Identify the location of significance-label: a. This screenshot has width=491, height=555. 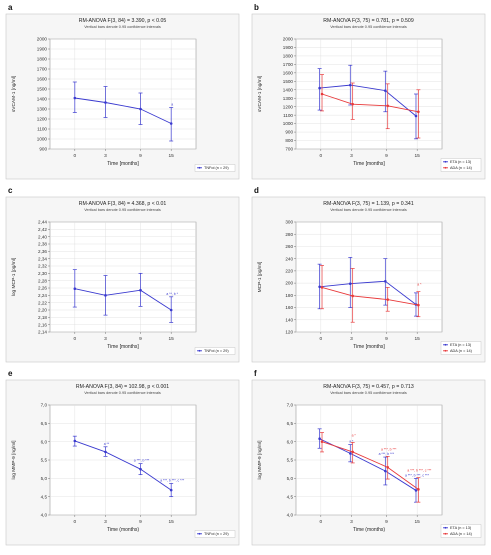
(172, 105).